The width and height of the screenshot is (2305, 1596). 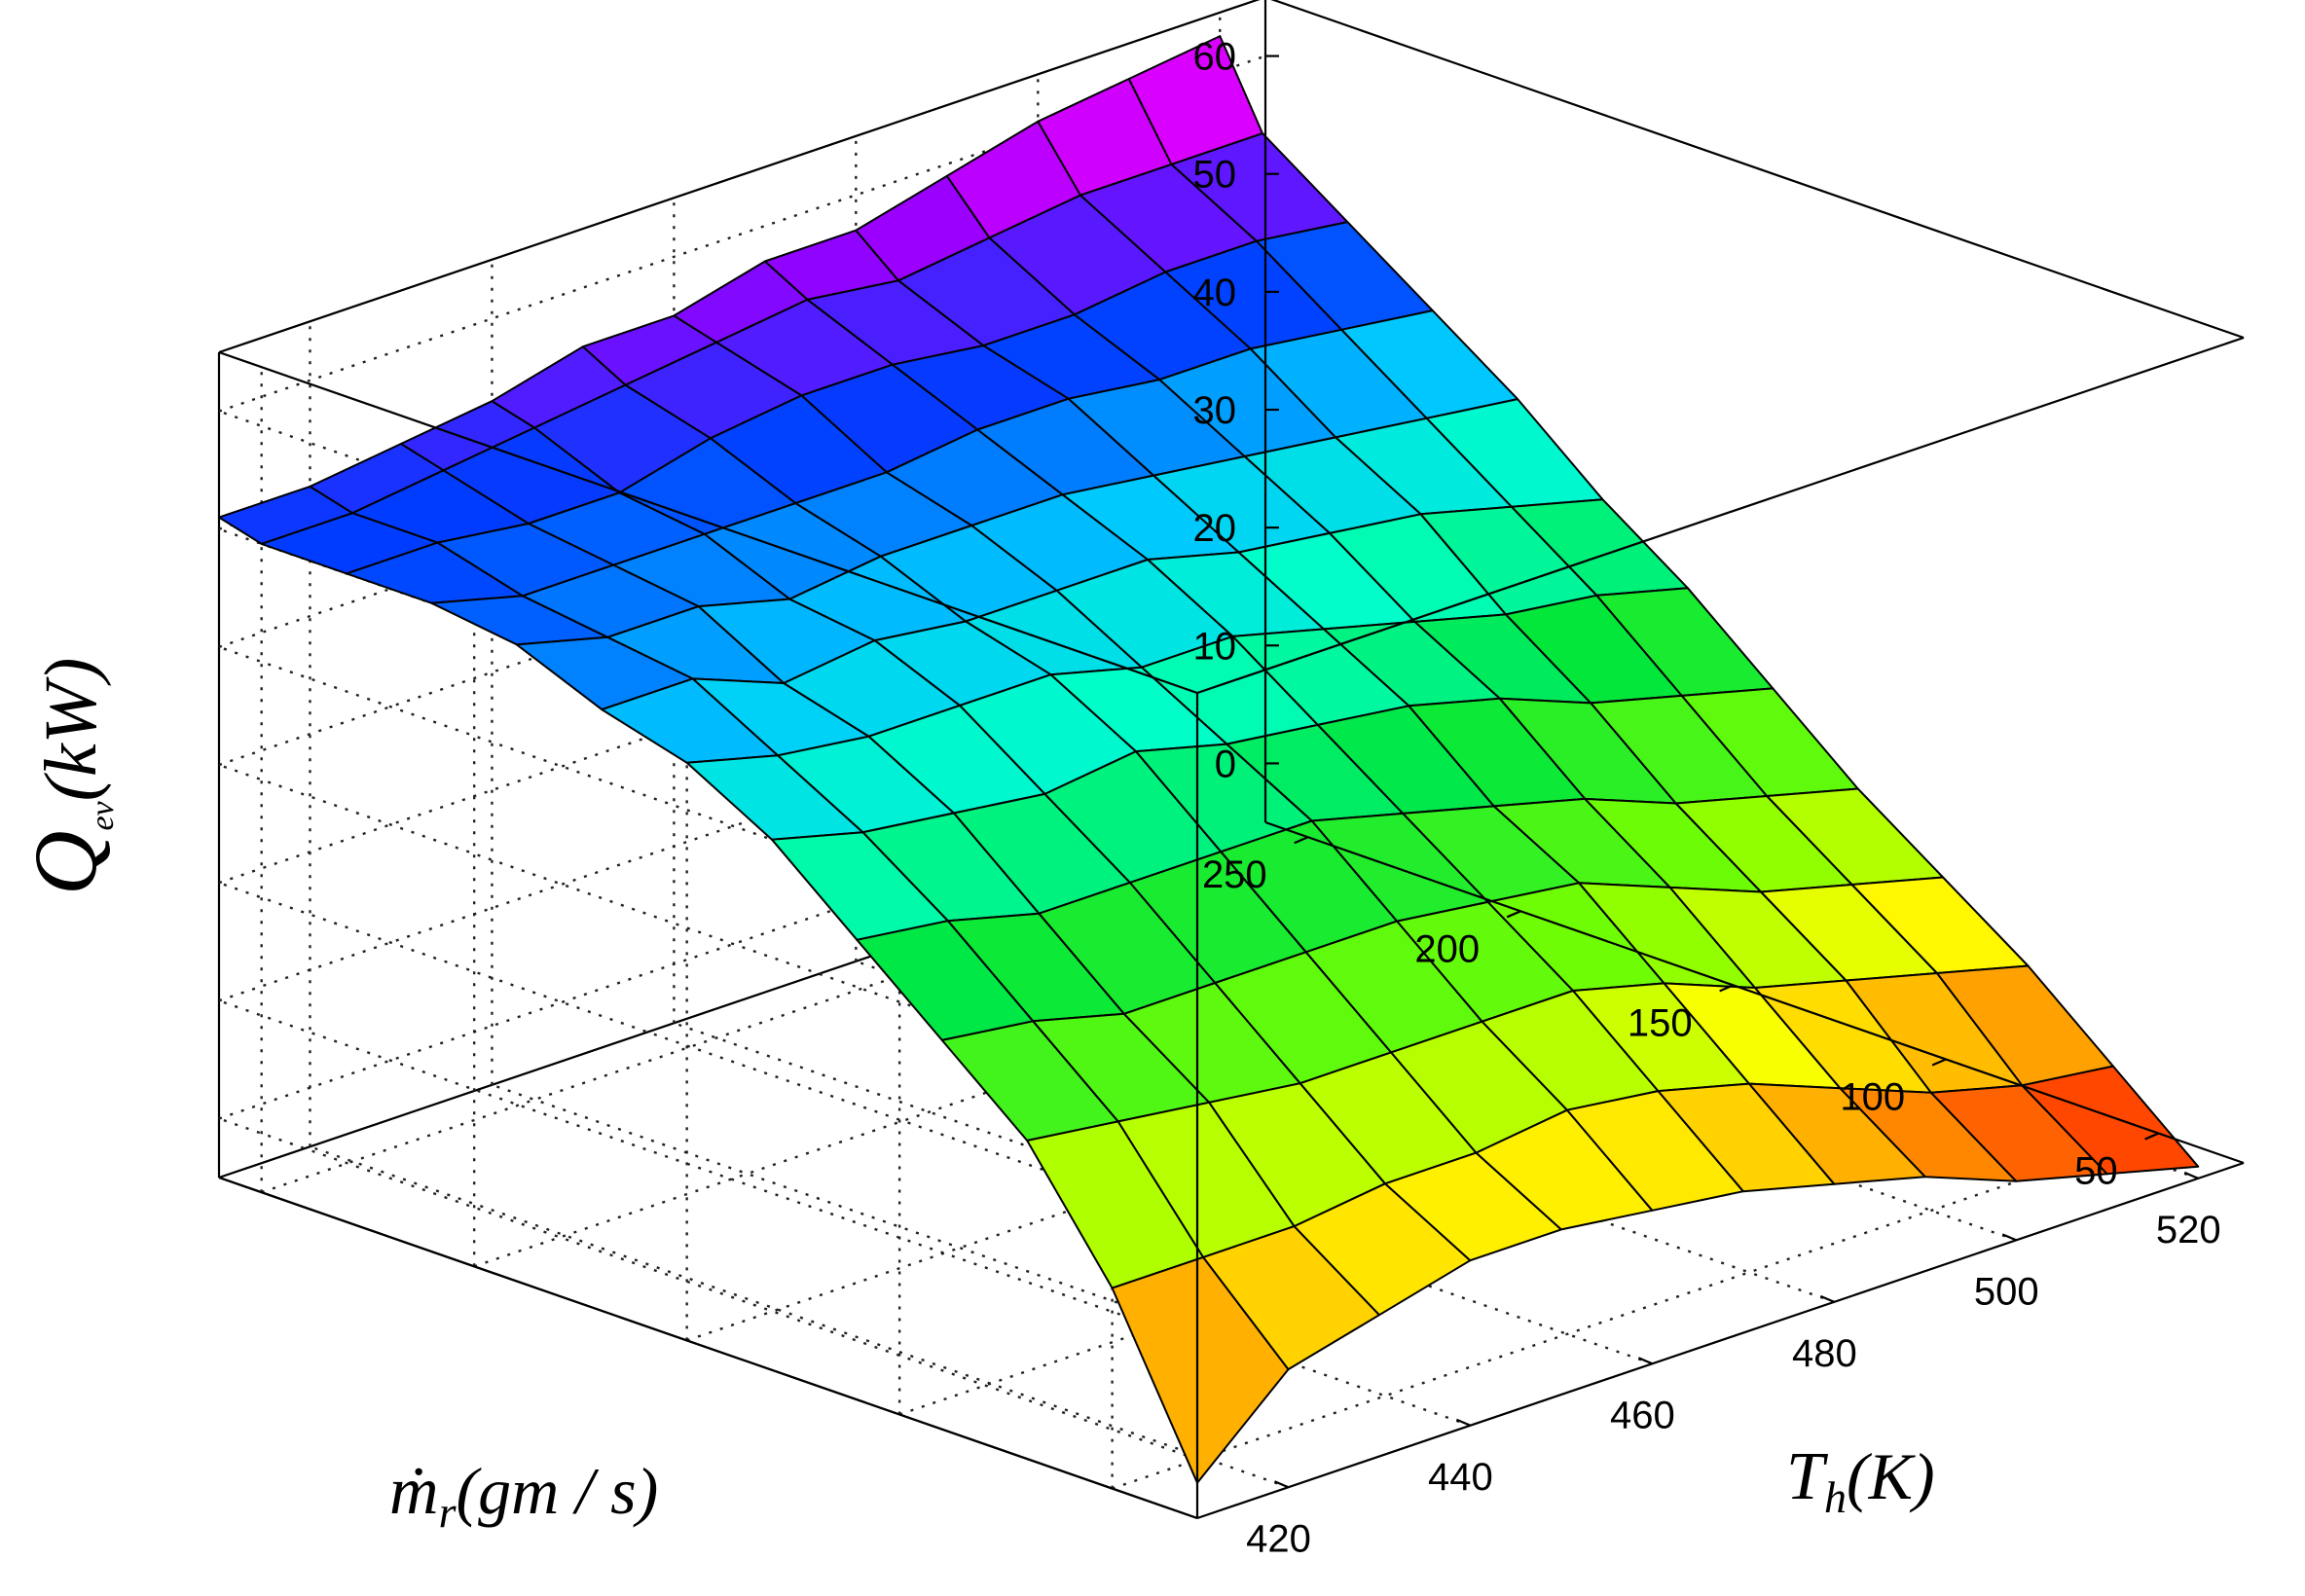 What do you see at coordinates (1460, 1477) in the screenshot?
I see `x-tick-label: 440` at bounding box center [1460, 1477].